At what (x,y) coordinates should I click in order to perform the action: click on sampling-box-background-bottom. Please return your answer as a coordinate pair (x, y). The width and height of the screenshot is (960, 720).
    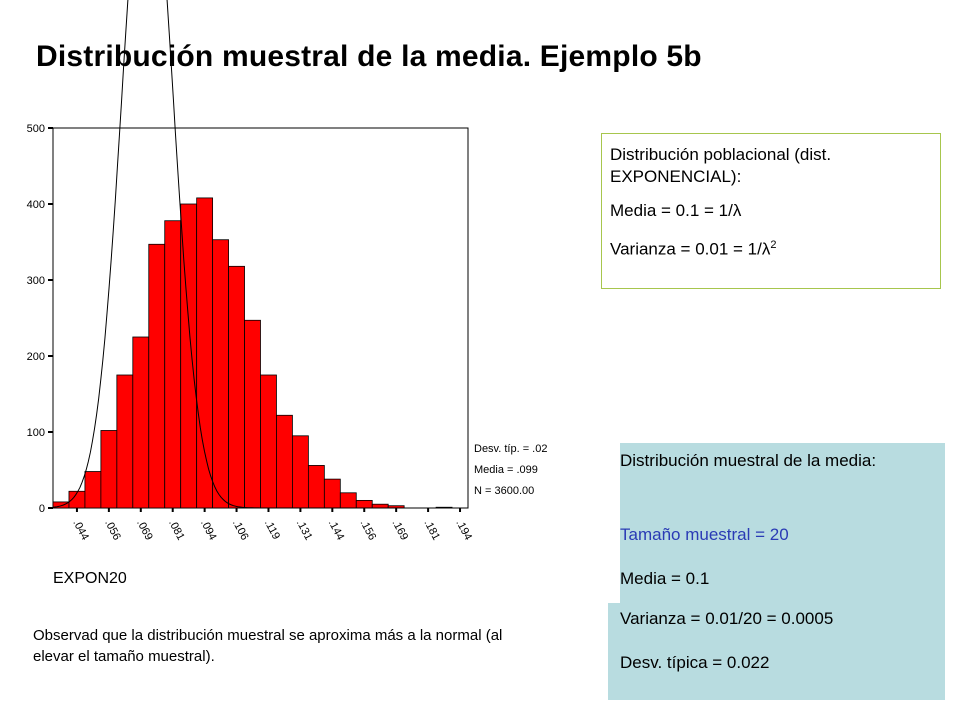
    Looking at the image, I should click on (776, 651).